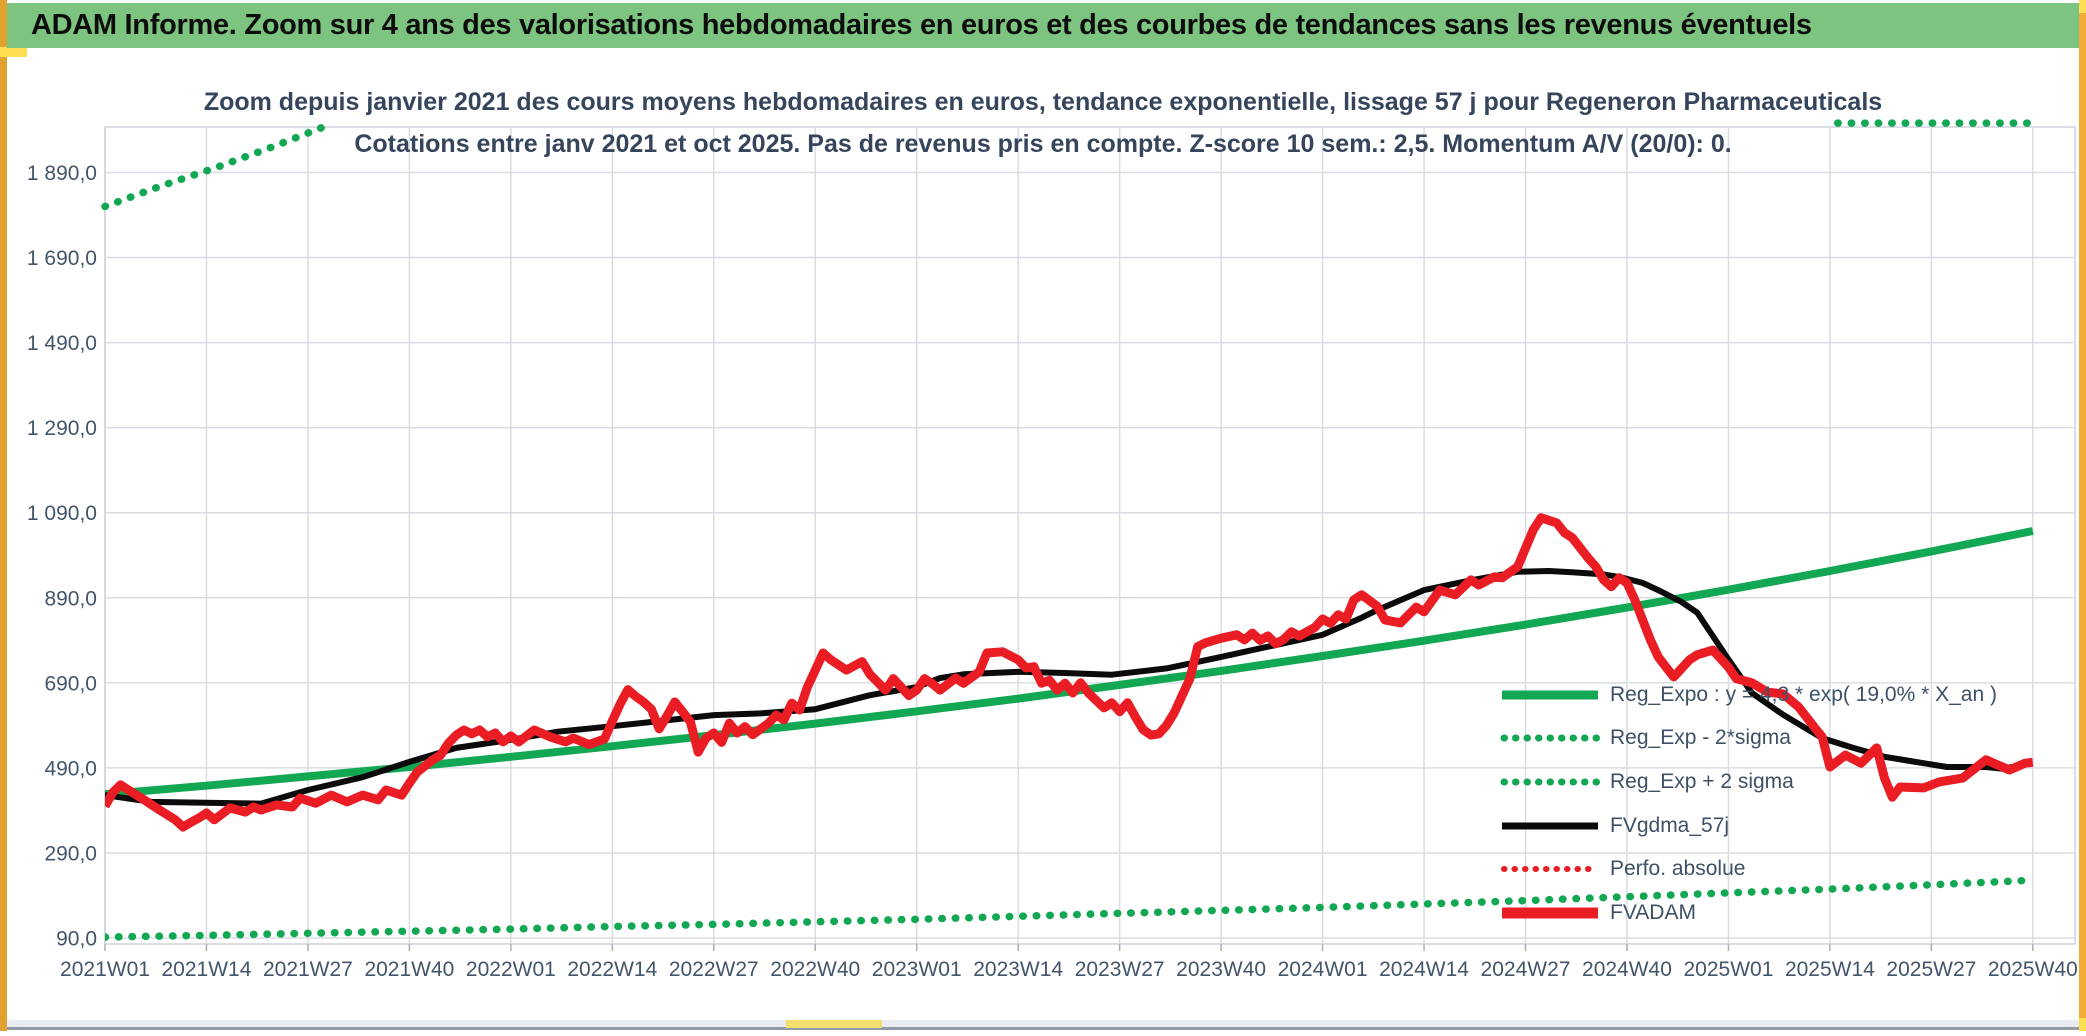  I want to click on legend-item-reg-exp-minus-2sigma: Reg_Exp - 2*sigma, so click(1748, 739).